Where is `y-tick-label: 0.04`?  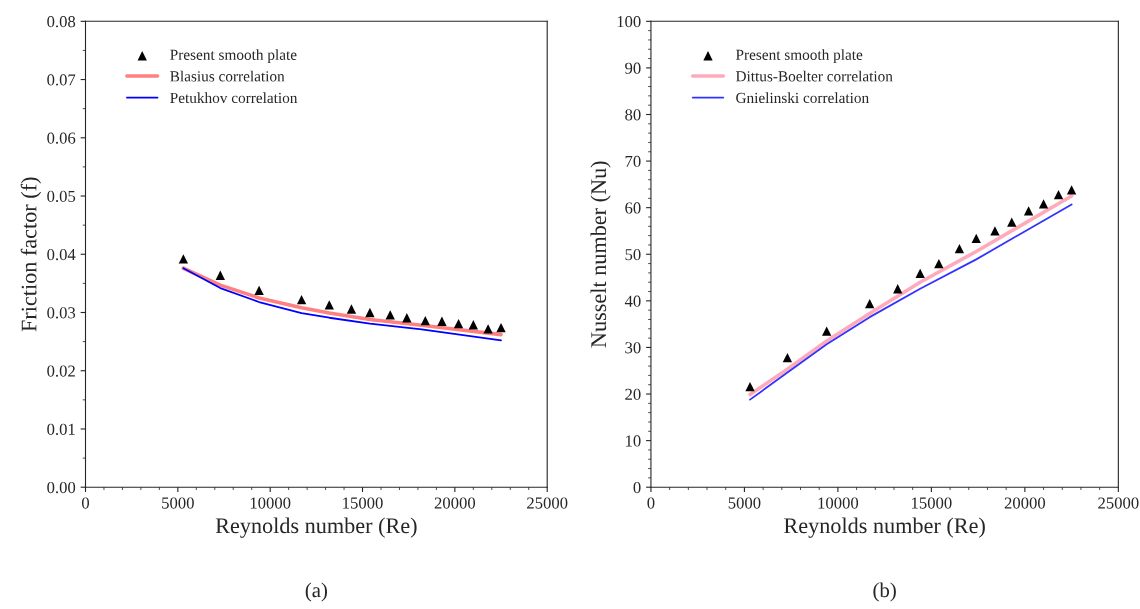 y-tick-label: 0.04 is located at coordinates (61, 254).